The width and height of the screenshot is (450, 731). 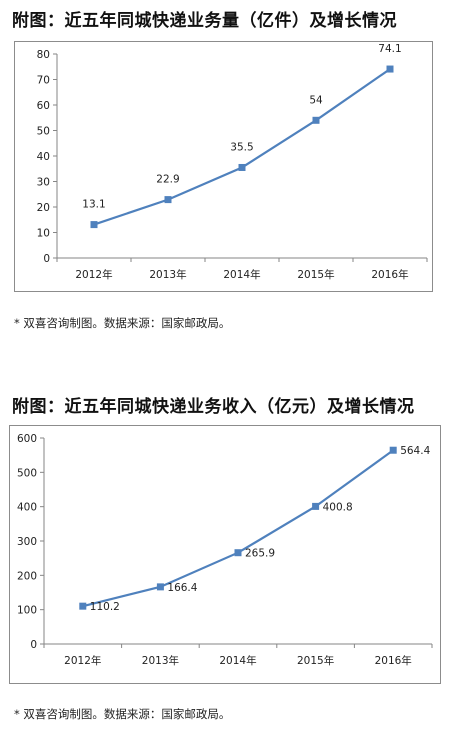 What do you see at coordinates (105, 607) in the screenshot?
I see `chart-2-data-label: 110.2` at bounding box center [105, 607].